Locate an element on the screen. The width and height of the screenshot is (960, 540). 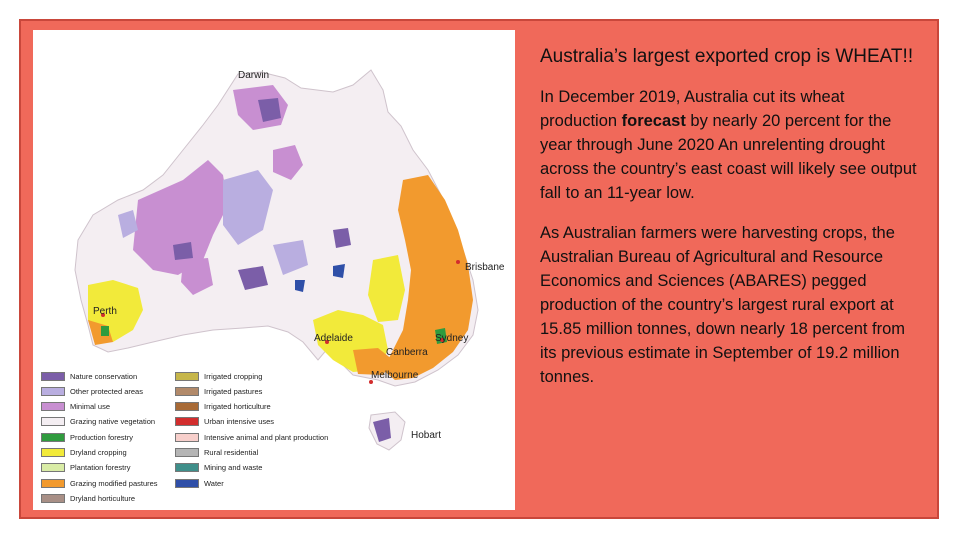
legend-label: Dryland horticulture is located at coordinates (103, 498).